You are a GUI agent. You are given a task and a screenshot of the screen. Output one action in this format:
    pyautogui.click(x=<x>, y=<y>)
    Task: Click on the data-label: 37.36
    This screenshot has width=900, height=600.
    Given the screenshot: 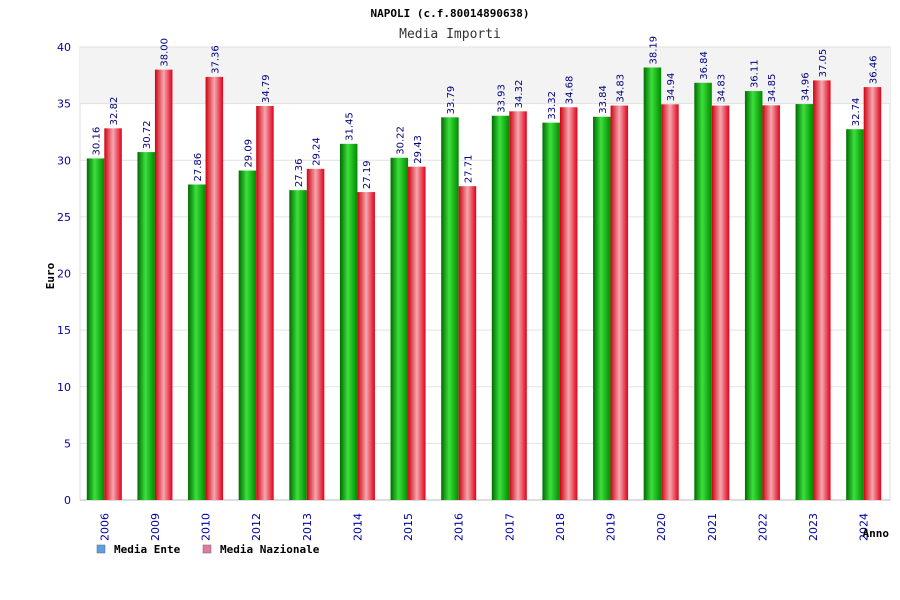 What is the action you would take?
    pyautogui.click(x=215, y=59)
    